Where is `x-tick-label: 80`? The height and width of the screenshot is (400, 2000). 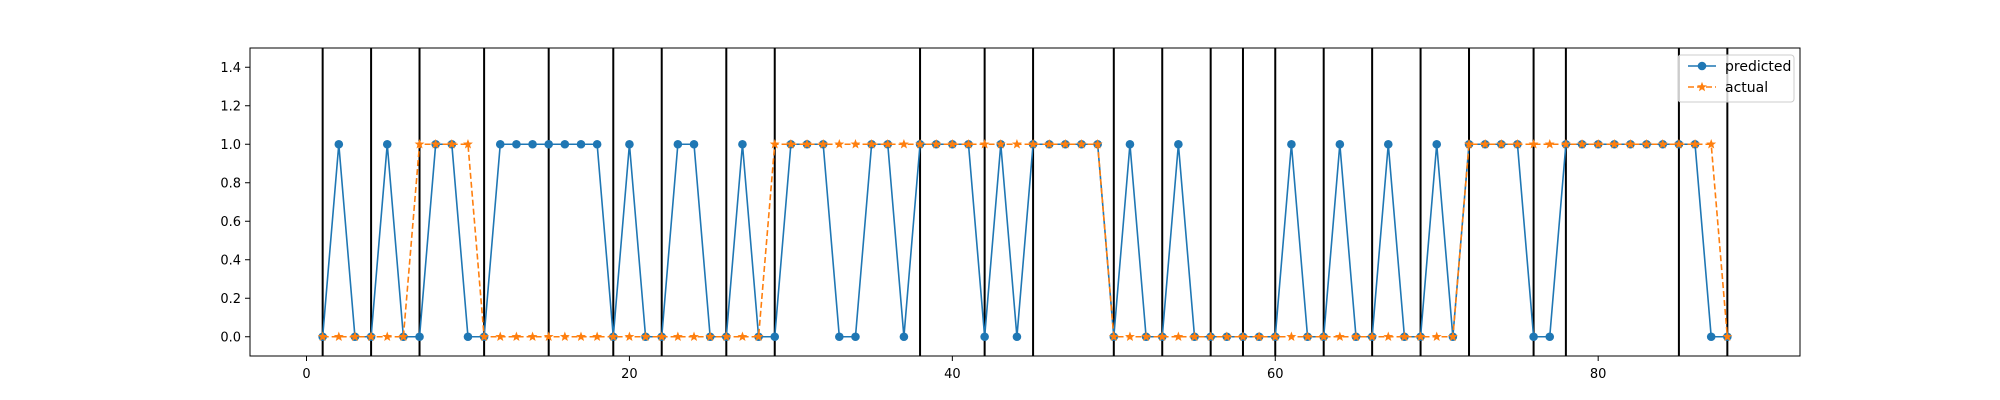
x-tick-label: 80 is located at coordinates (1598, 374).